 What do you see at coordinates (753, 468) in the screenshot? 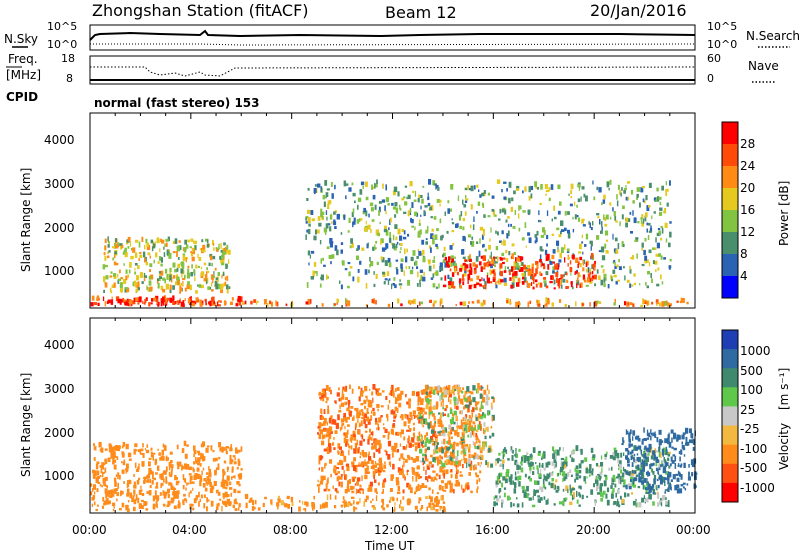
I see `velocity-cbar-tick-m500: -500` at bounding box center [753, 468].